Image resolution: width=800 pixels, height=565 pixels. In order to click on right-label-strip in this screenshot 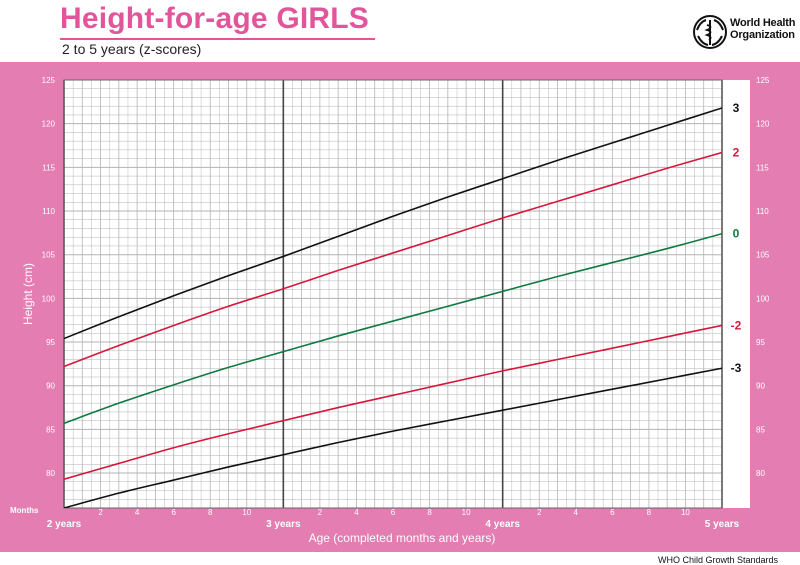, I will do `click(736, 294)`.